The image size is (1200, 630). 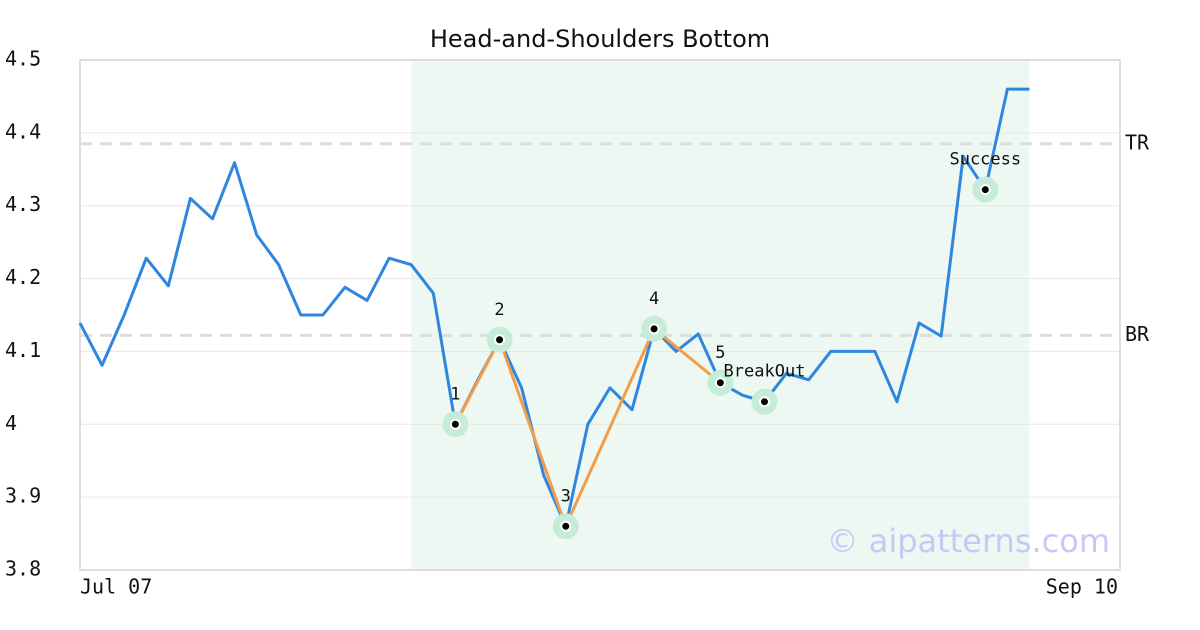 What do you see at coordinates (23, 131) in the screenshot?
I see `y-tick-label: 4.4` at bounding box center [23, 131].